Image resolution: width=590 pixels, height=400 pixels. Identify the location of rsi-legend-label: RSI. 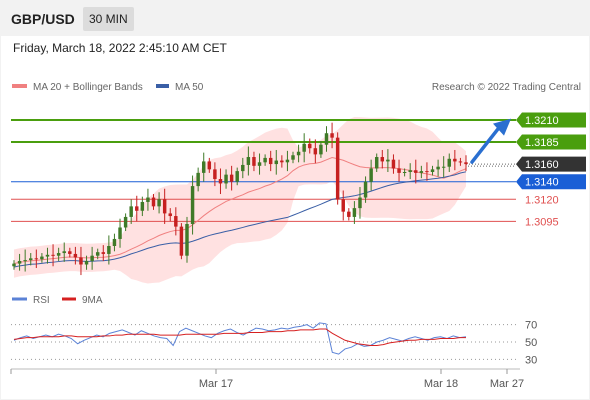
(41, 300).